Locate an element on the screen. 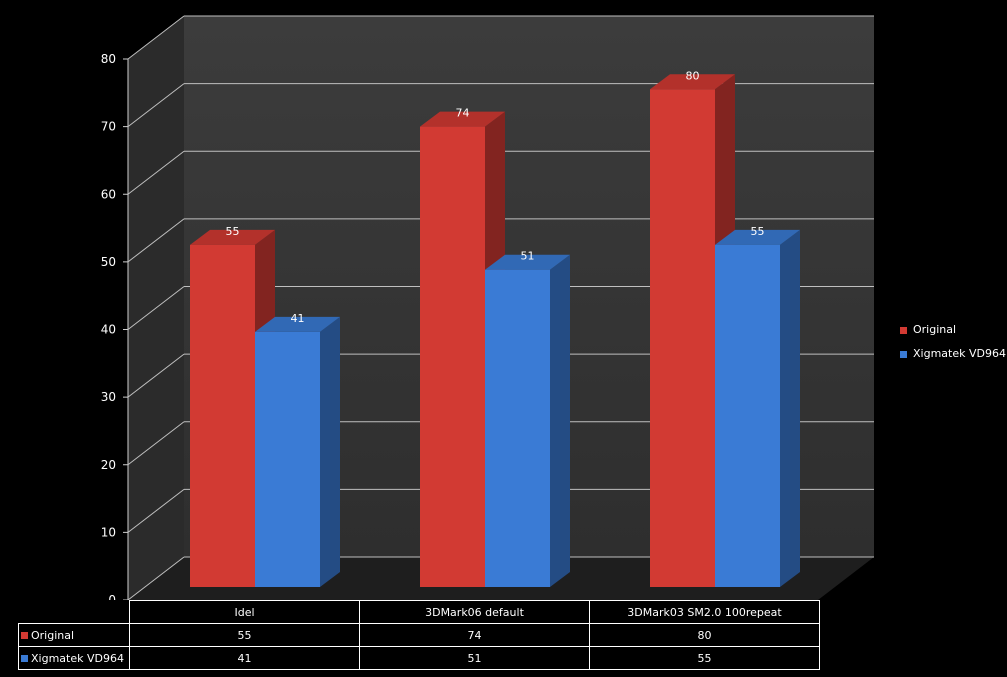  table-header: 3DMark06 default is located at coordinates (474, 612).